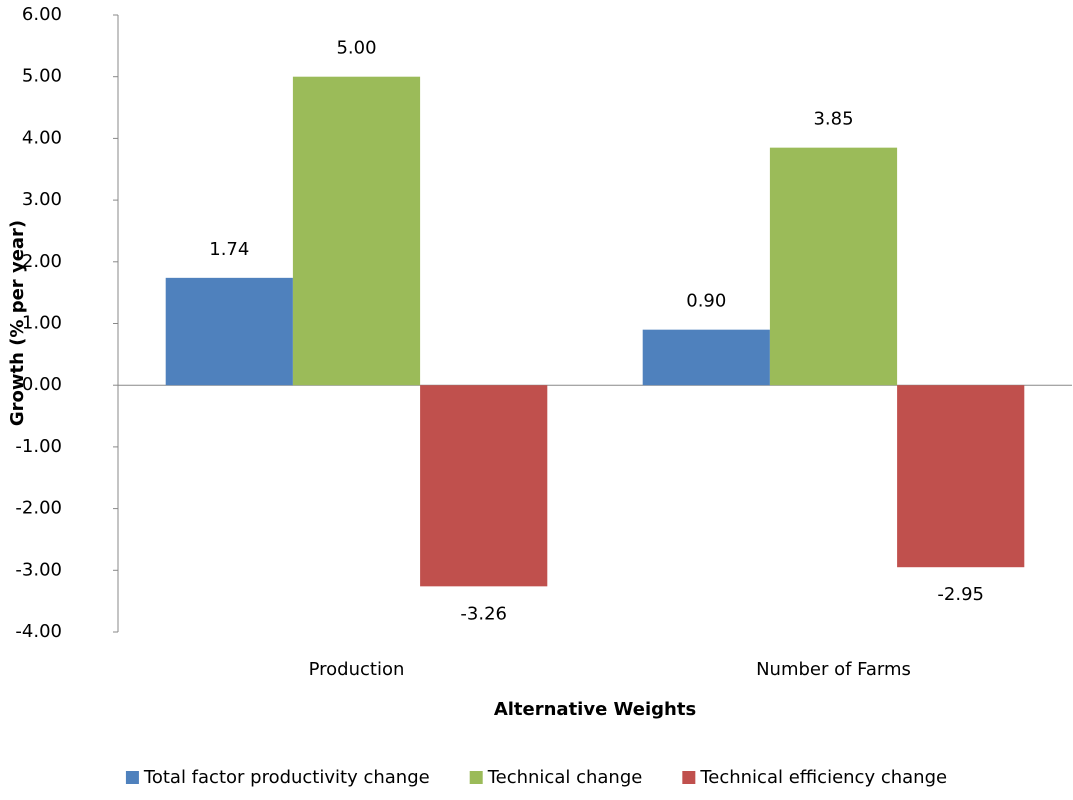 Image resolution: width=1073 pixels, height=800 pixels. What do you see at coordinates (17, 323) in the screenshot?
I see `y-axis-title: Growth (% per year)` at bounding box center [17, 323].